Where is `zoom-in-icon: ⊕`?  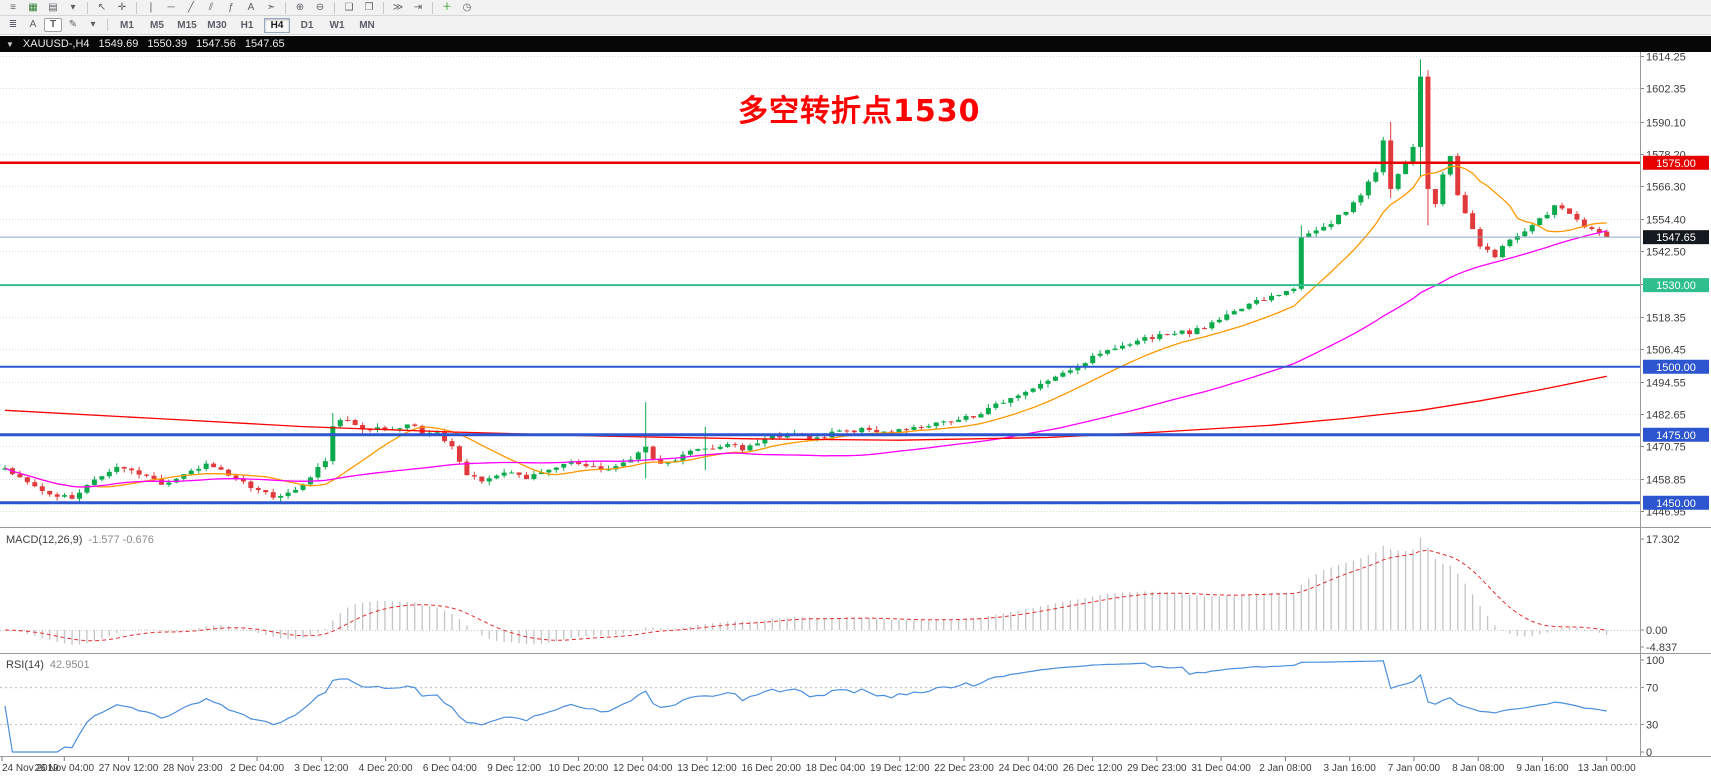 zoom-in-icon: ⊕ is located at coordinates (300, 7).